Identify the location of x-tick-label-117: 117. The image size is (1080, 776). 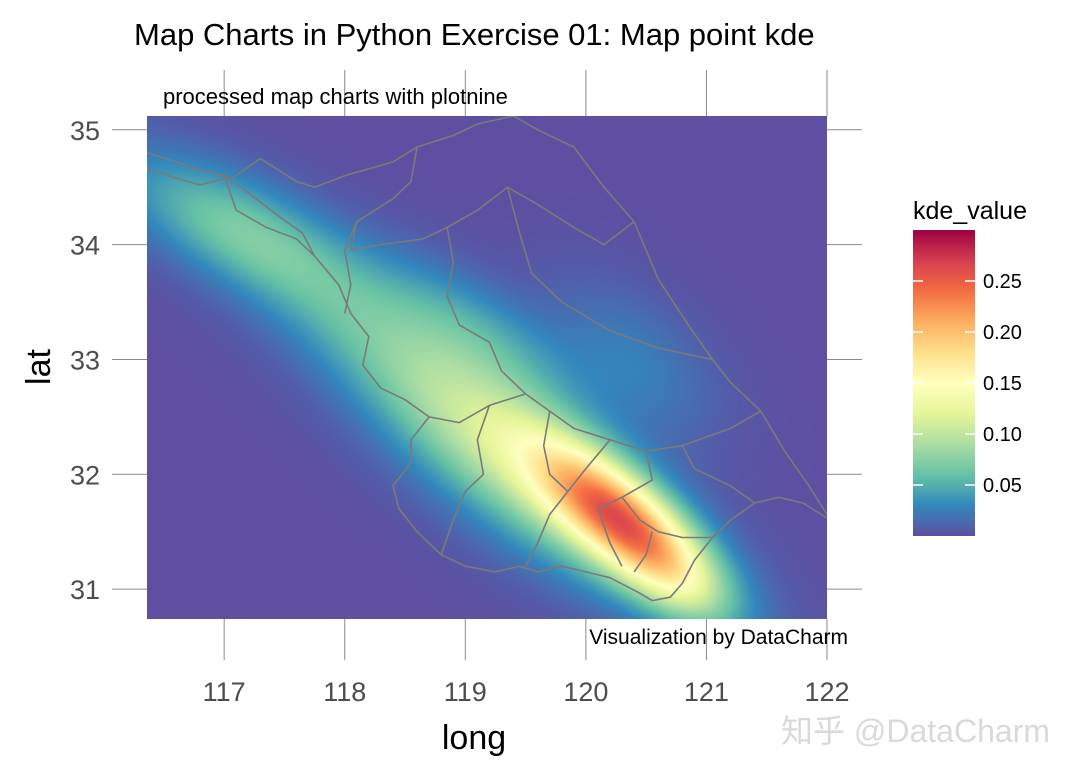
(224, 692).